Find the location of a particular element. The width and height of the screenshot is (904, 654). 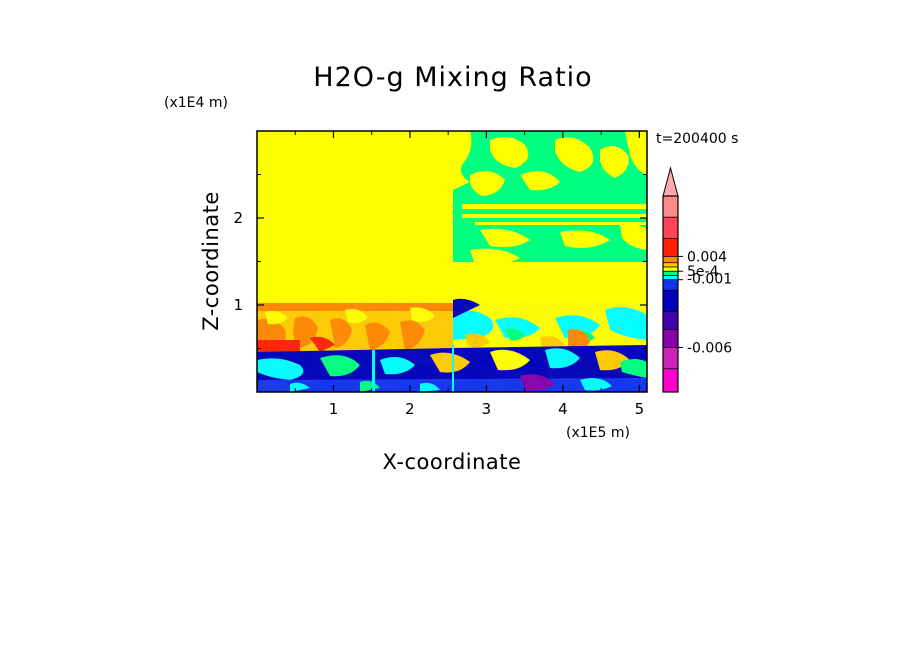

colorbar-frame is located at coordinates (670, 294).